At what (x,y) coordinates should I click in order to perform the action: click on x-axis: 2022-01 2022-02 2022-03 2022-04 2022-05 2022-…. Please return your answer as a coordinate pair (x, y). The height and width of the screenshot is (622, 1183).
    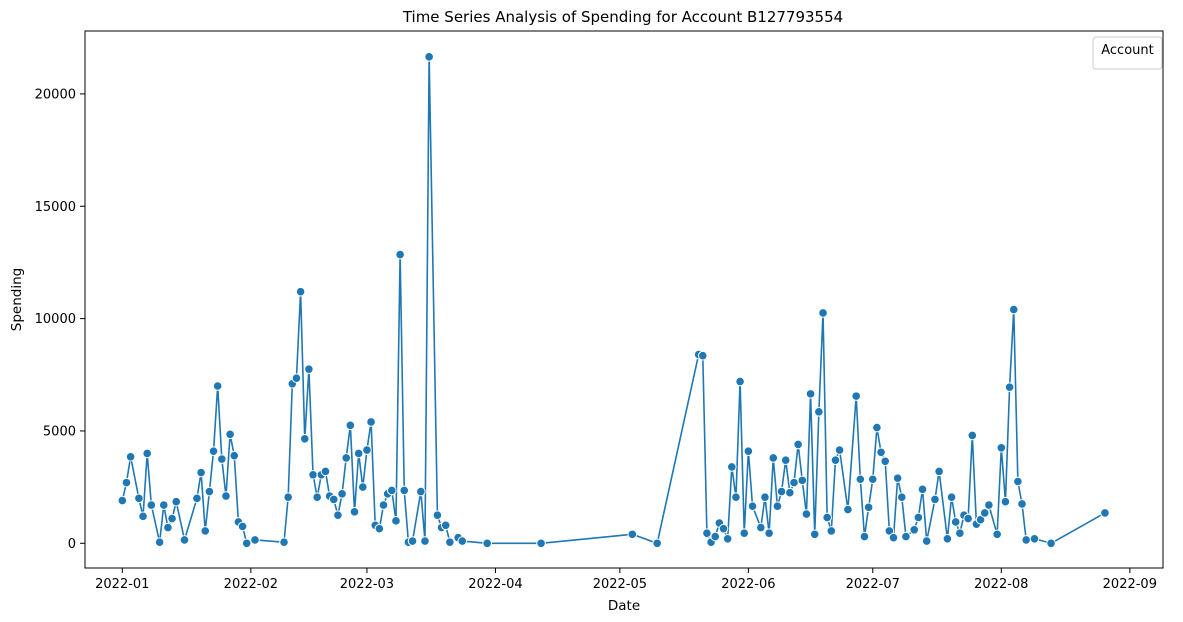
    Looking at the image, I should click on (626, 580).